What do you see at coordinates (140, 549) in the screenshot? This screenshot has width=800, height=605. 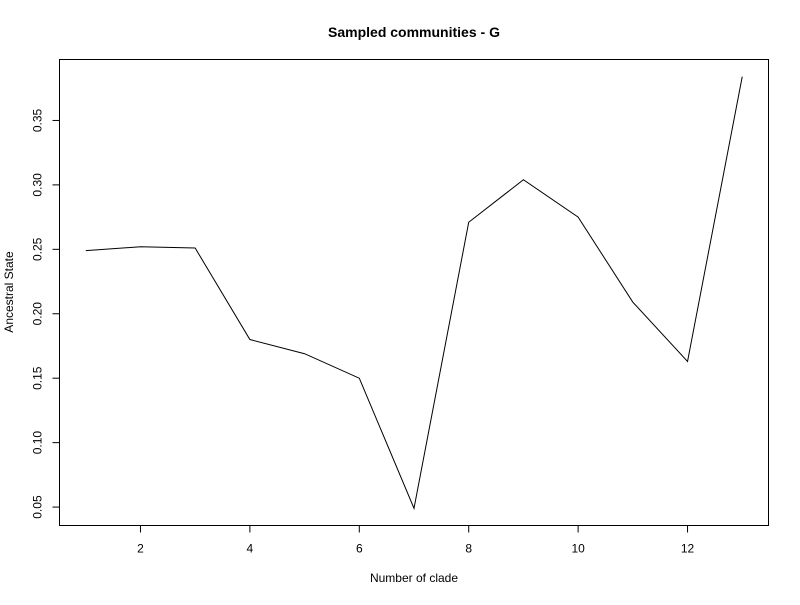 I see `x-tick-label: 2` at bounding box center [140, 549].